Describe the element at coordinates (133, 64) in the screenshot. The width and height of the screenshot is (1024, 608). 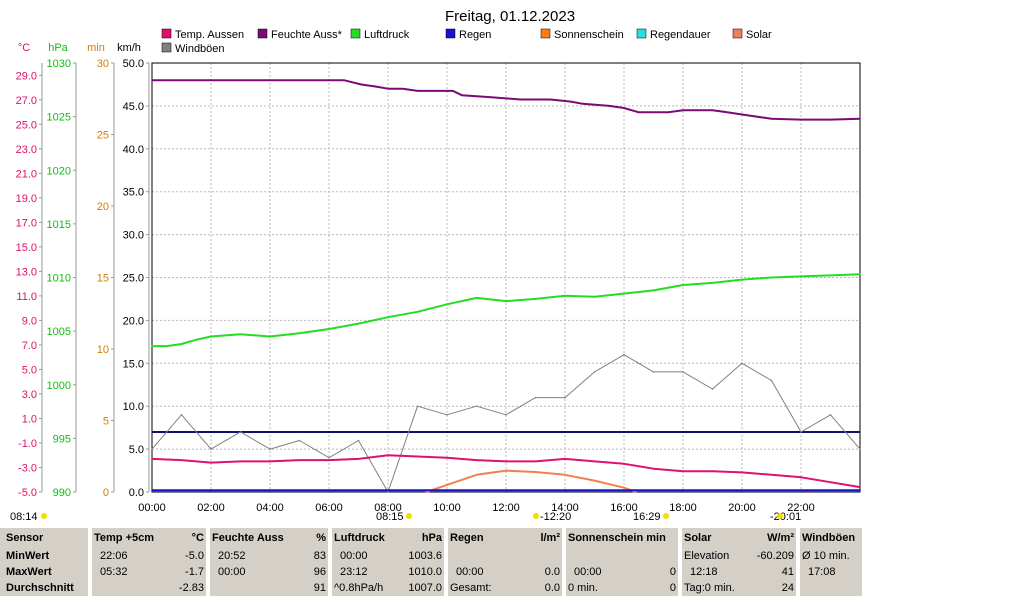
I see `wind-tick-label: 50.0` at that location.